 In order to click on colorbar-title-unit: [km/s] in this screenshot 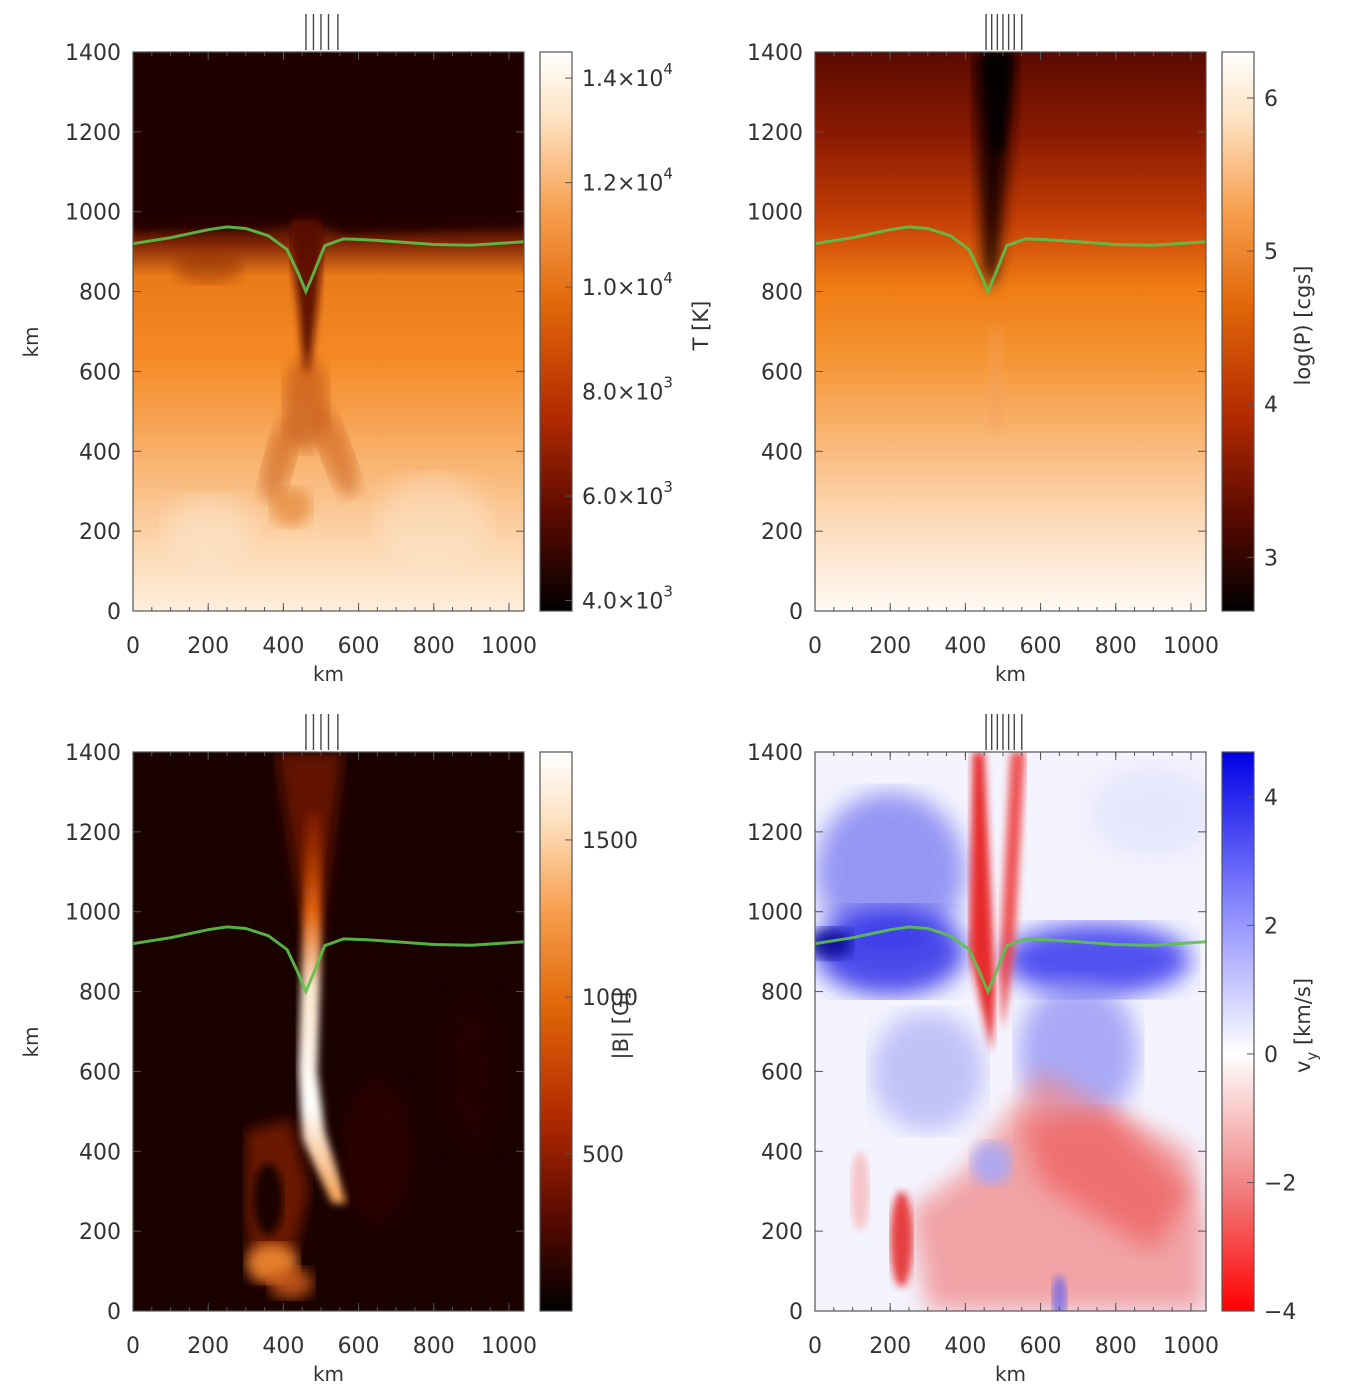, I will do `click(1303, 1015)`.